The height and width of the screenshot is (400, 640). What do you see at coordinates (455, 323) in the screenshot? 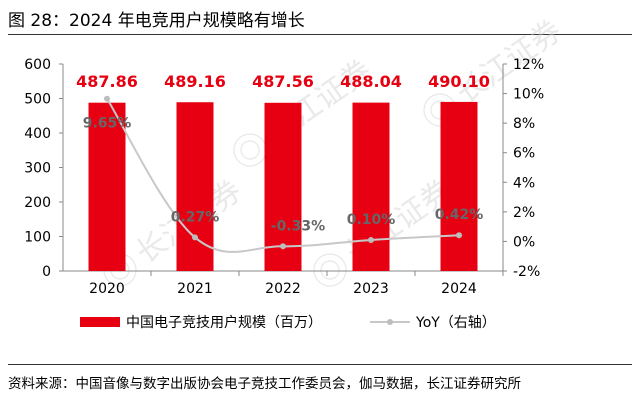
I see `legend-line-label: YoY（右轴）` at bounding box center [455, 323].